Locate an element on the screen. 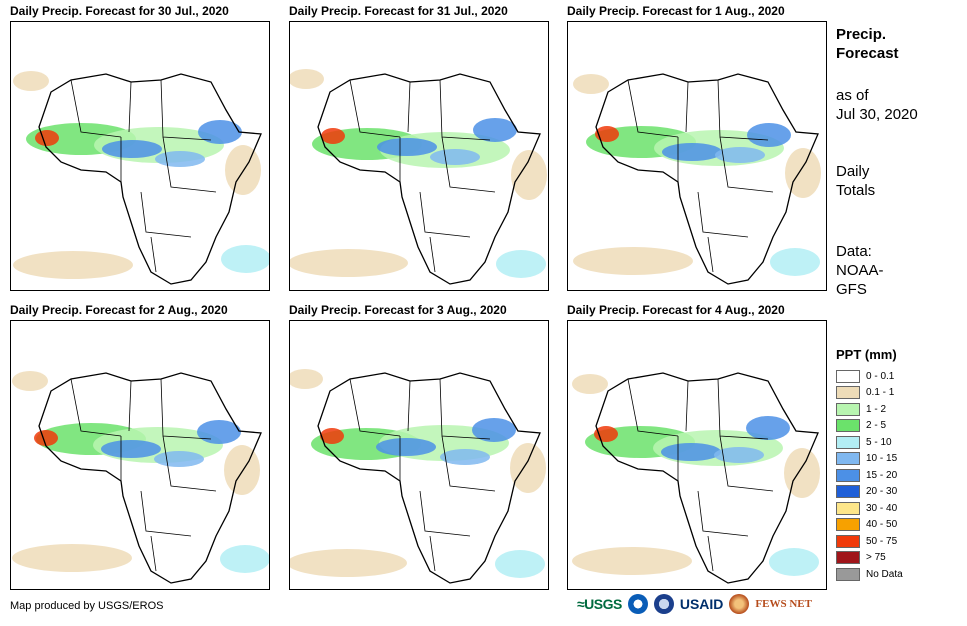 This screenshot has height=626, width=967. fews-net-logo: FEWS NET is located at coordinates (783, 604).